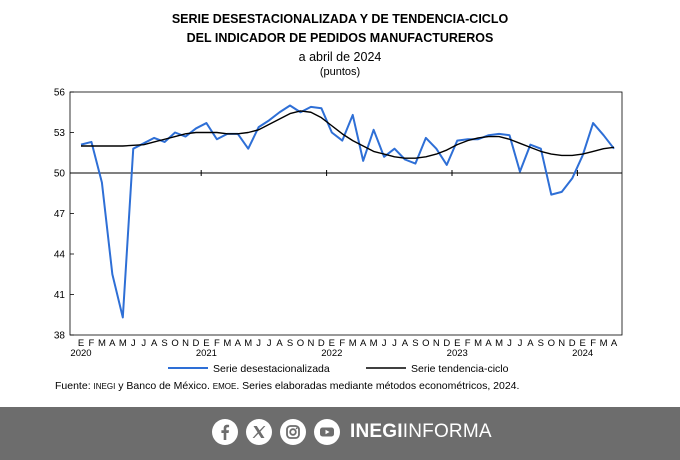  I want to click on y-tick-label: 56, so click(60, 93).